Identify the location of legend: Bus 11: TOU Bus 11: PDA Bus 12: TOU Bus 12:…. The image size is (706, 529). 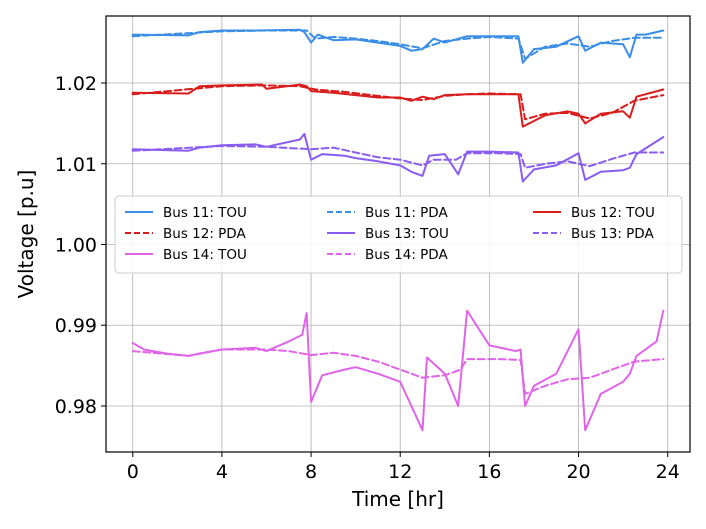
(398, 234).